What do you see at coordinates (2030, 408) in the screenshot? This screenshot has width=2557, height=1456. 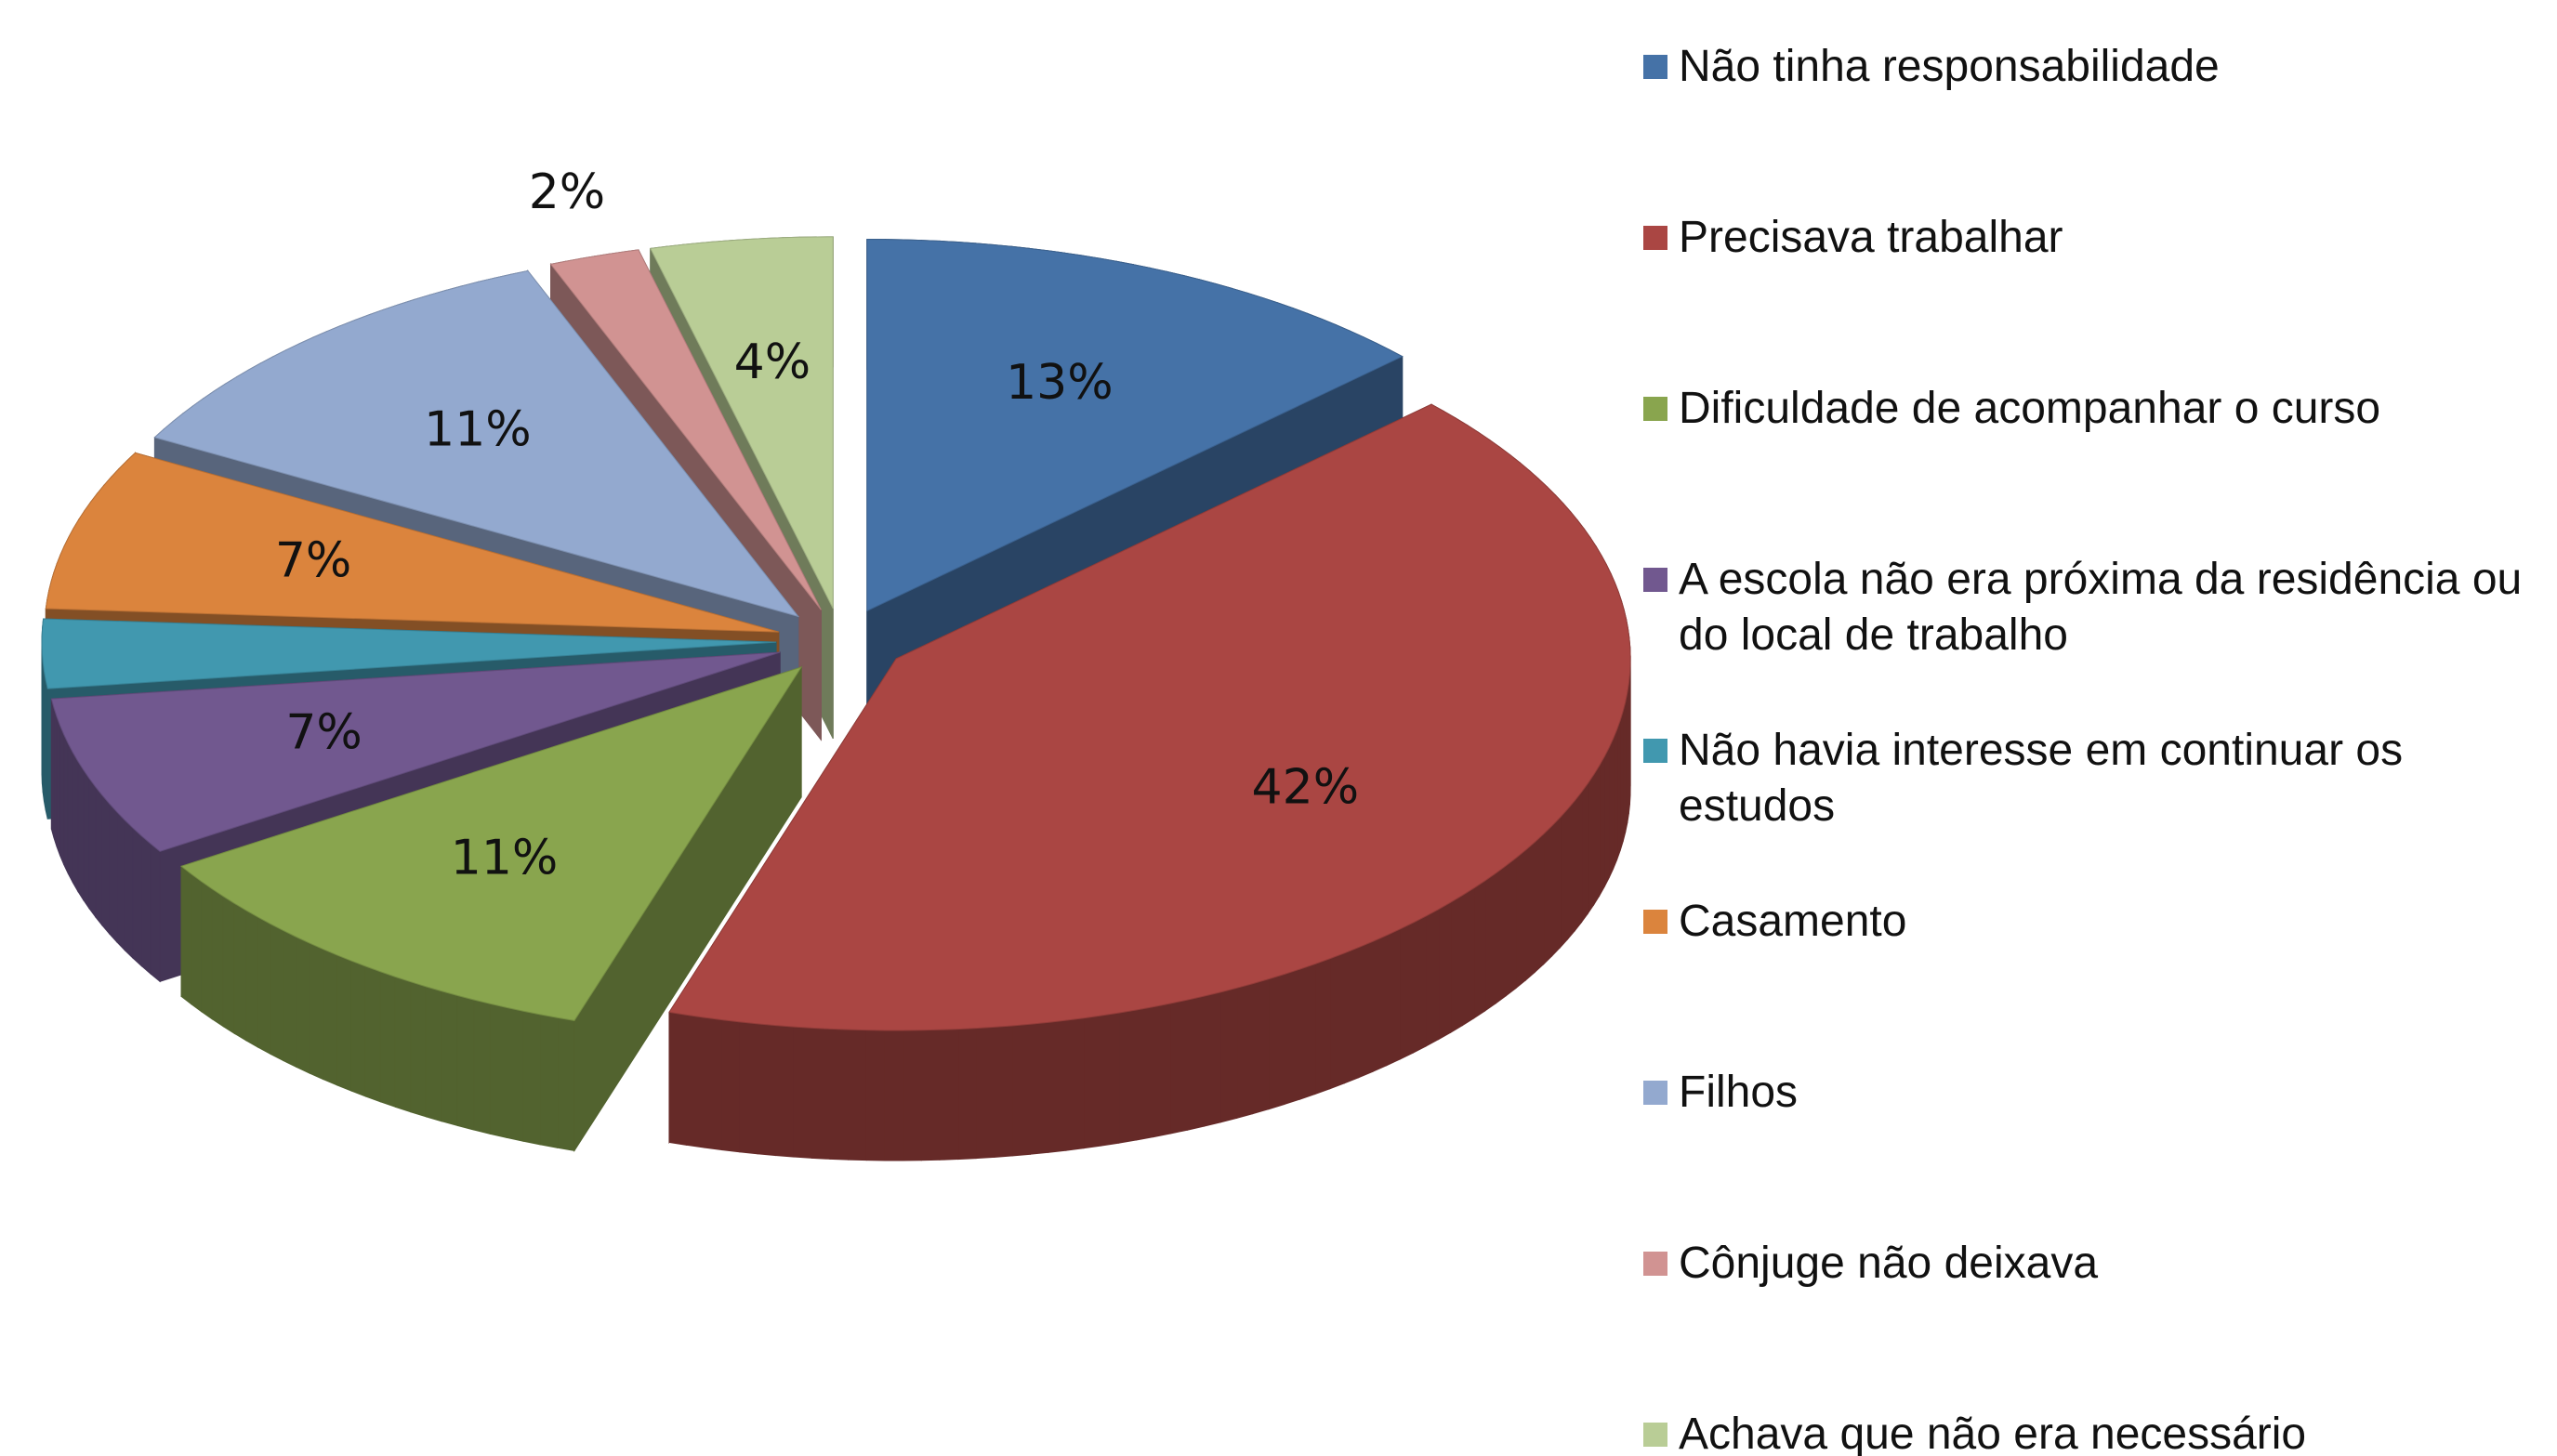 I see `legend-label: Dificuldade de acompanhar o curso` at bounding box center [2030, 408].